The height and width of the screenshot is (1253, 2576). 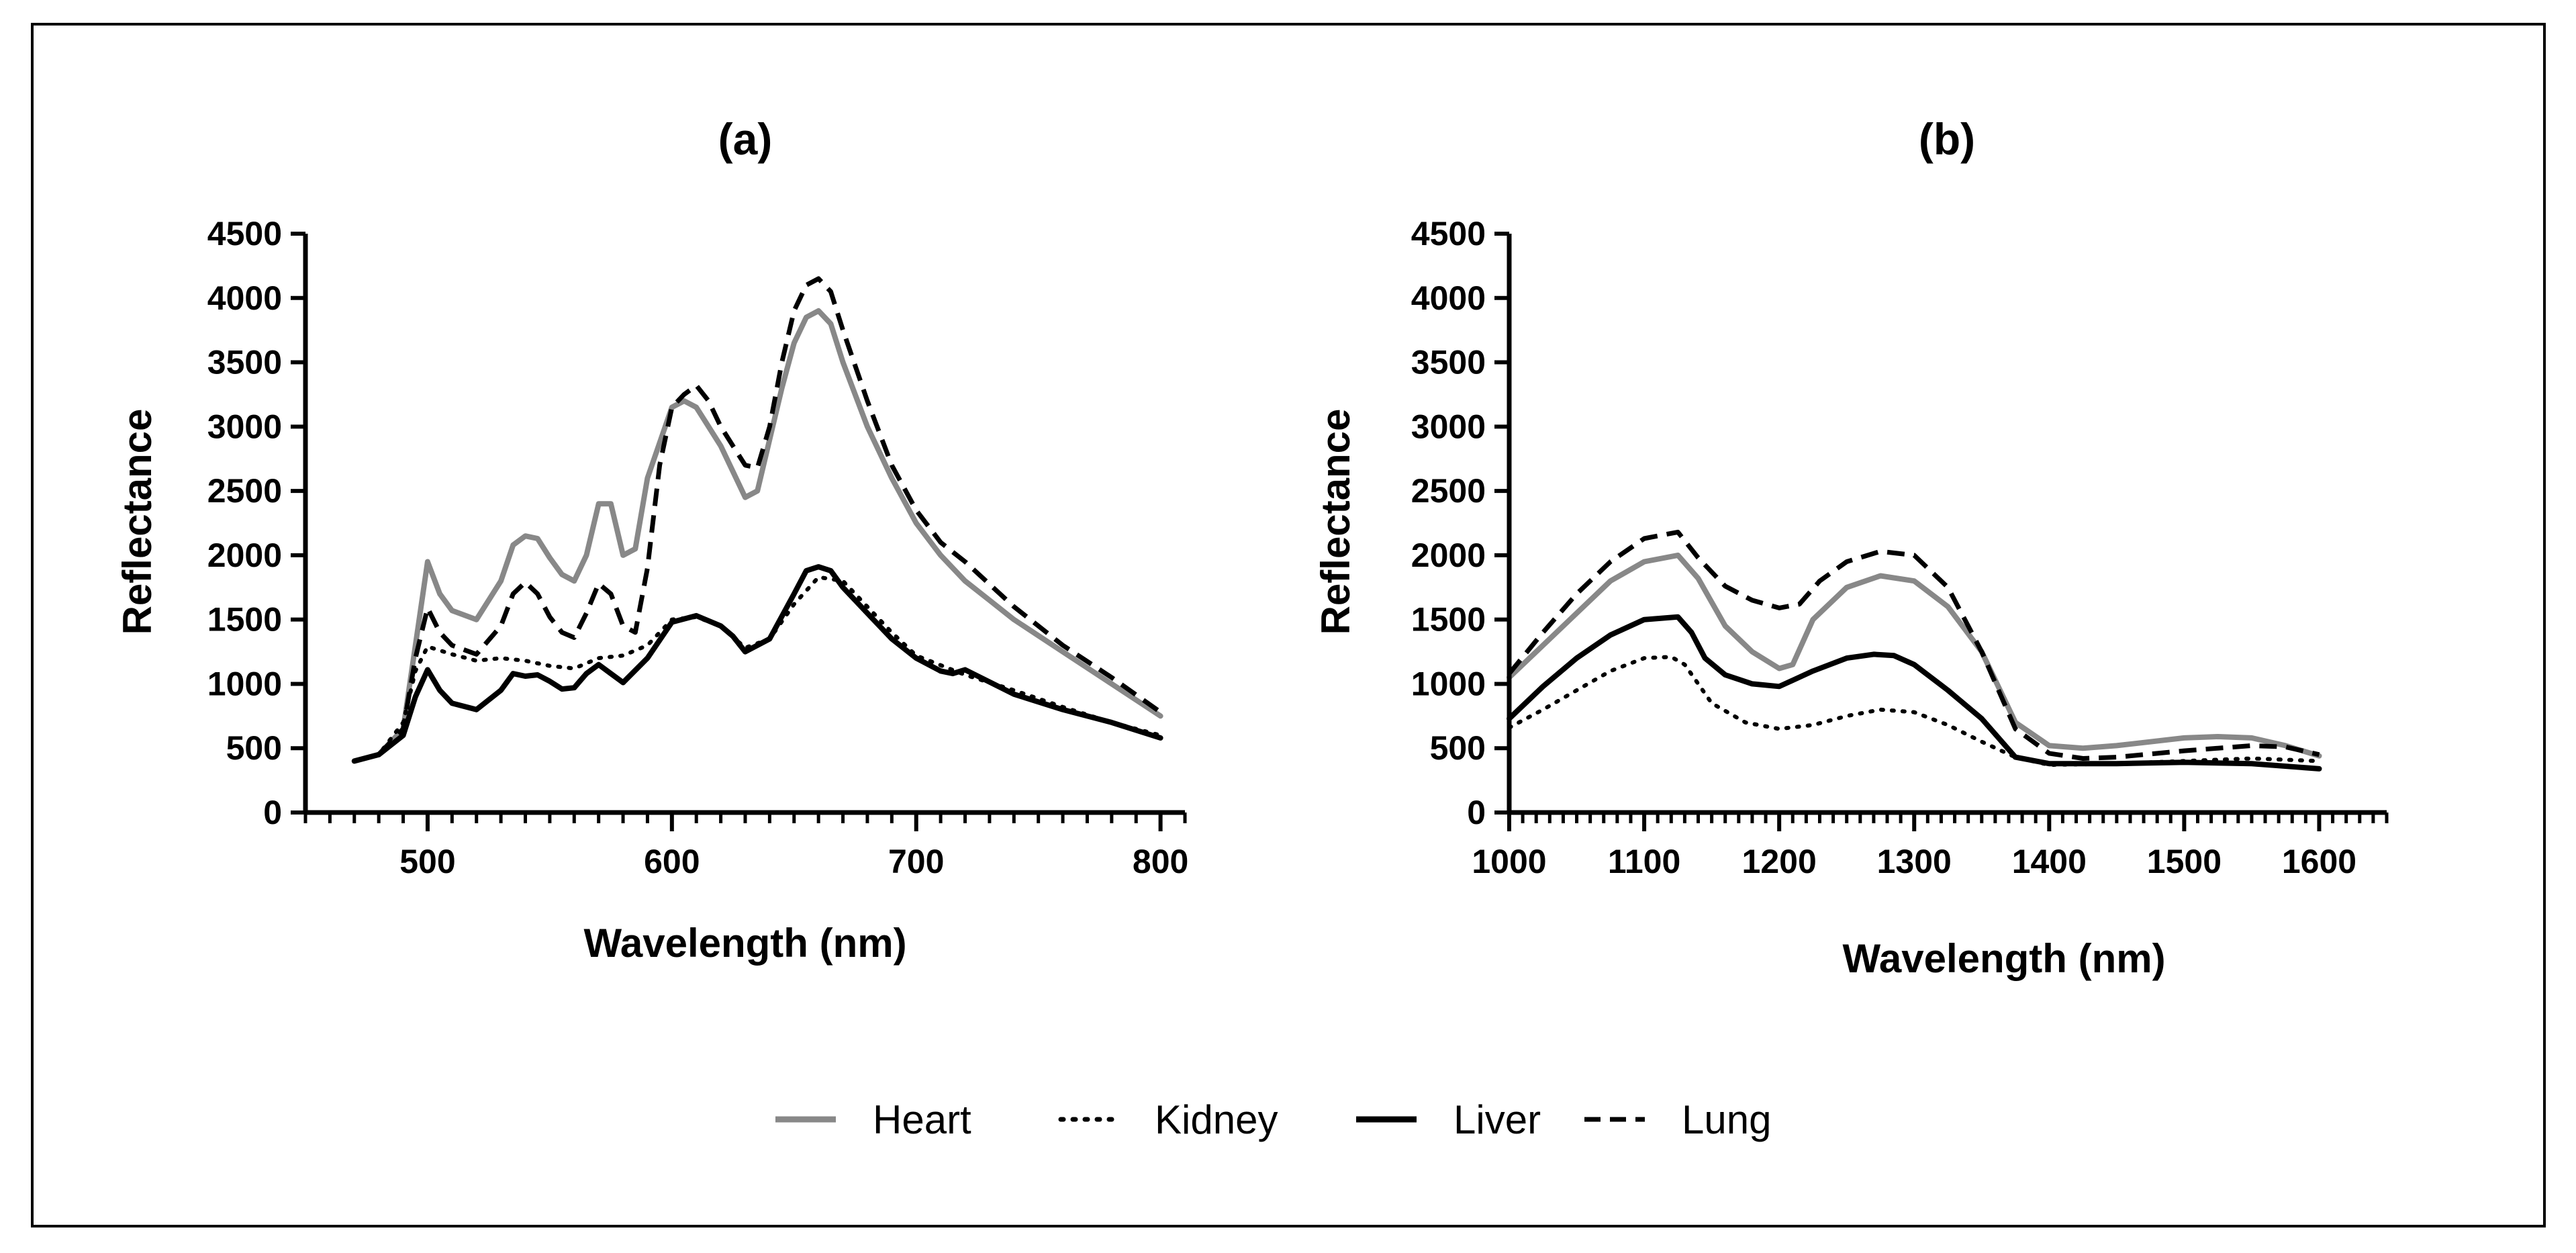 What do you see at coordinates (2003, 958) in the screenshot?
I see `chart-b-xlabel: Wavelength (nm)` at bounding box center [2003, 958].